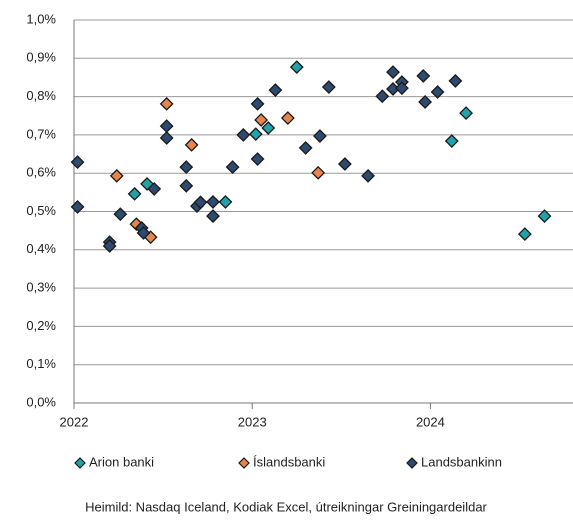  What do you see at coordinates (41, 18) in the screenshot?
I see `y-tick-label: 1,0%` at bounding box center [41, 18].